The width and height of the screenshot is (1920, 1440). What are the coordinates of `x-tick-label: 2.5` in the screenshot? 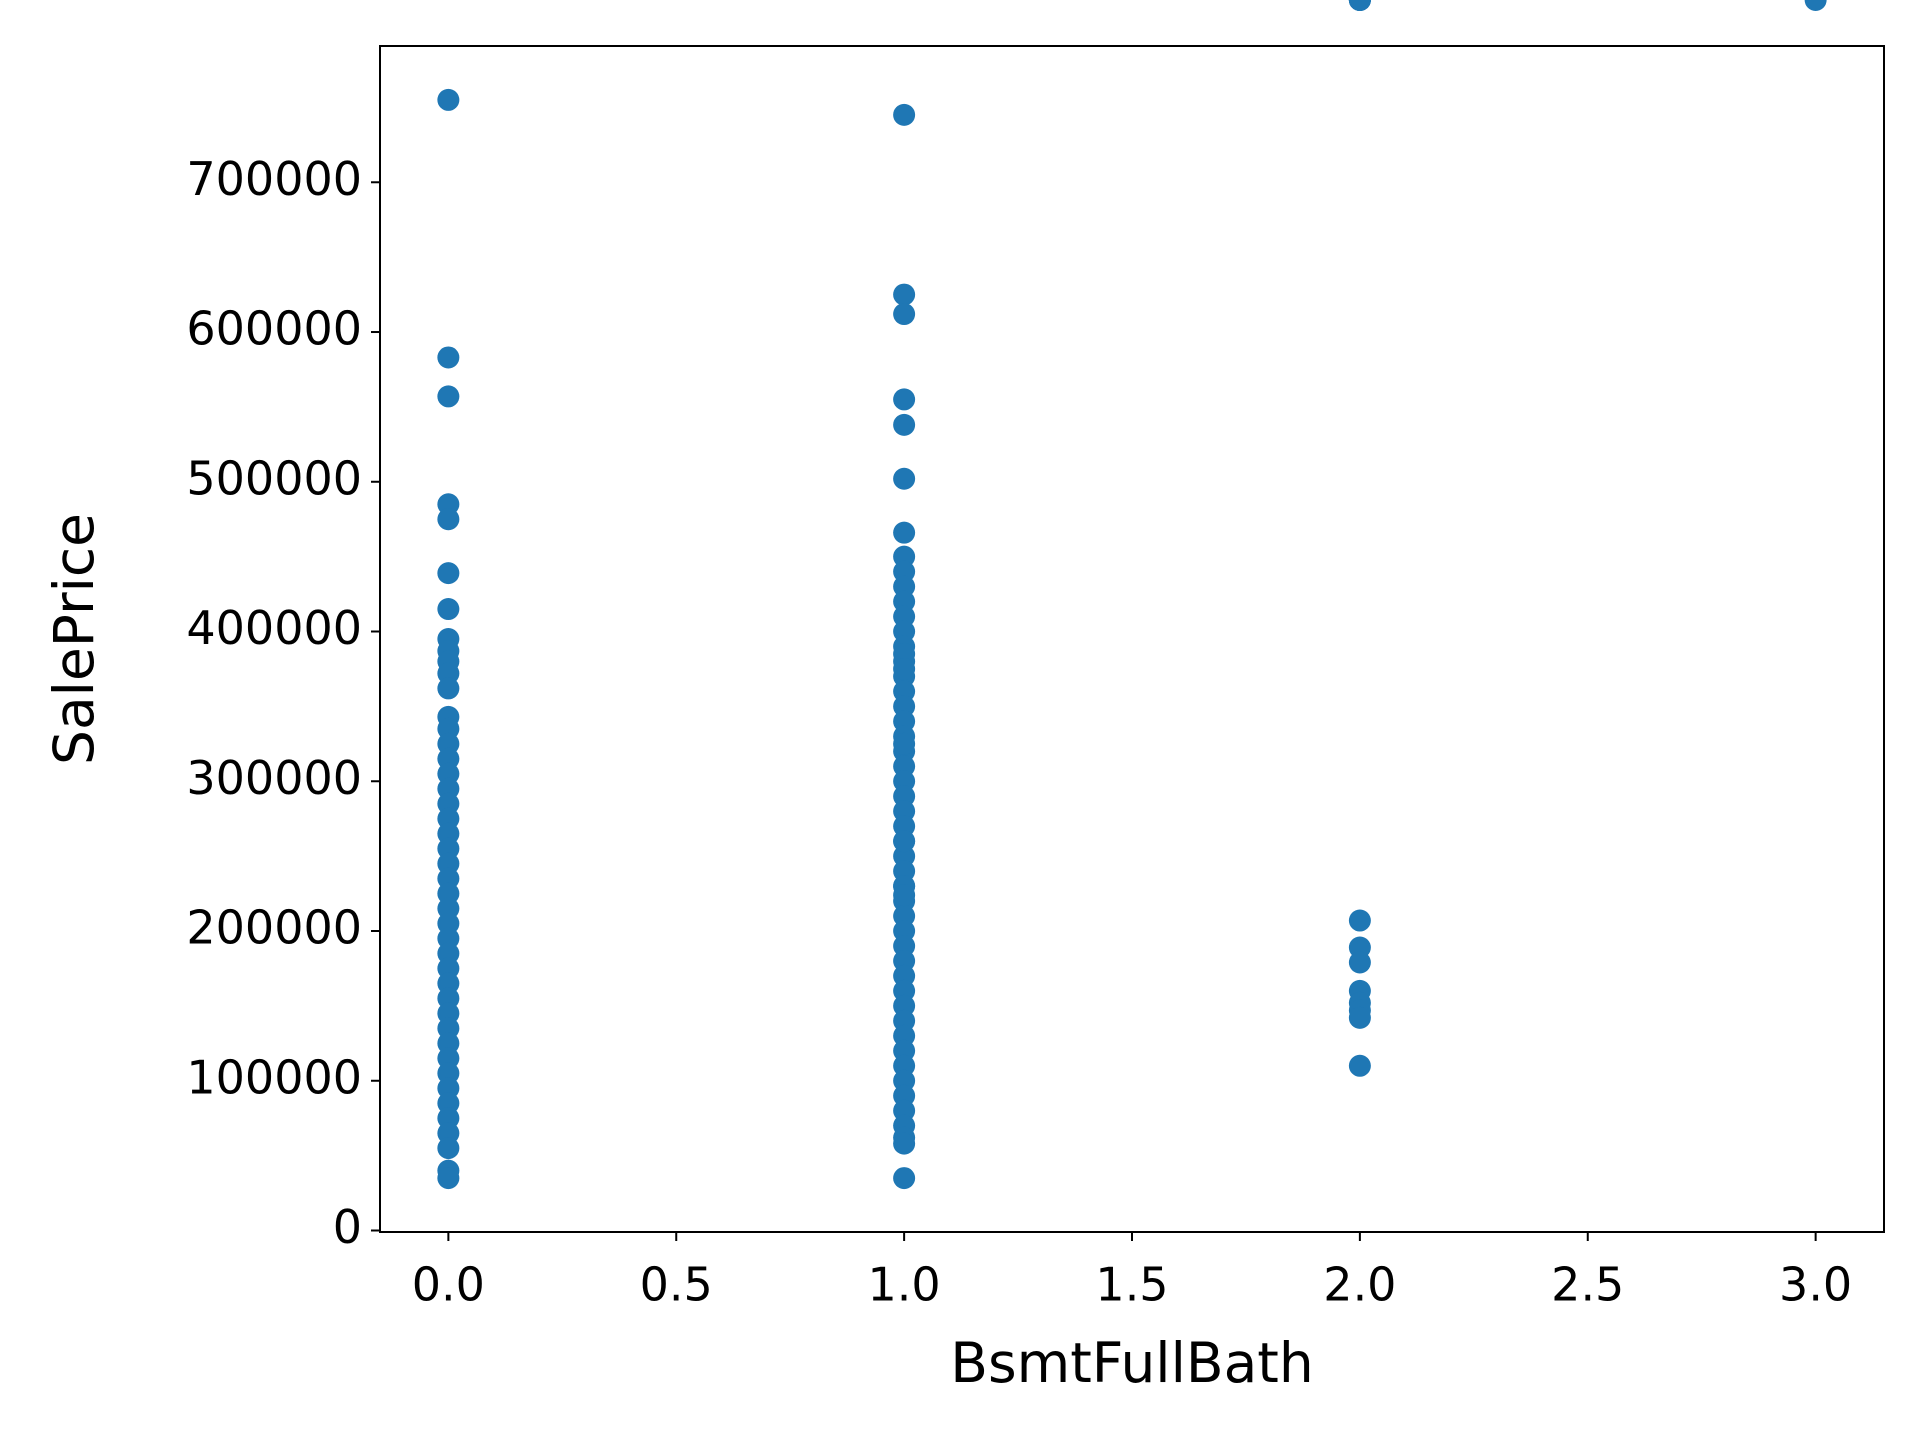 It's located at (1587, 1285).